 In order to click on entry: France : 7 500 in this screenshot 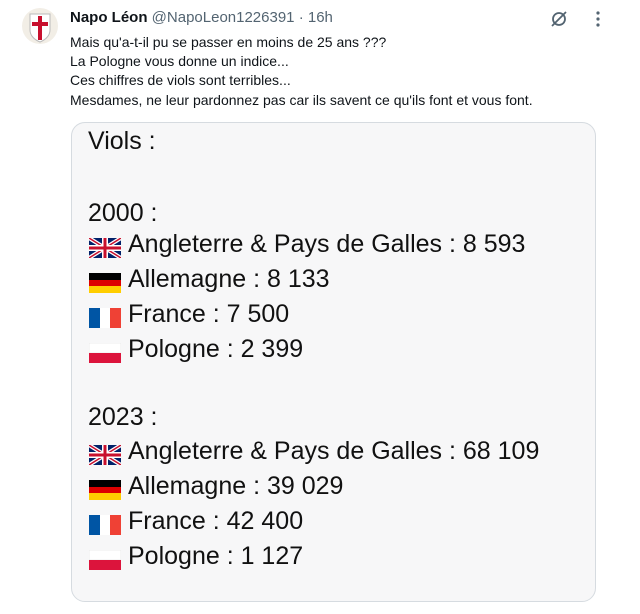, I will do `click(209, 314)`.